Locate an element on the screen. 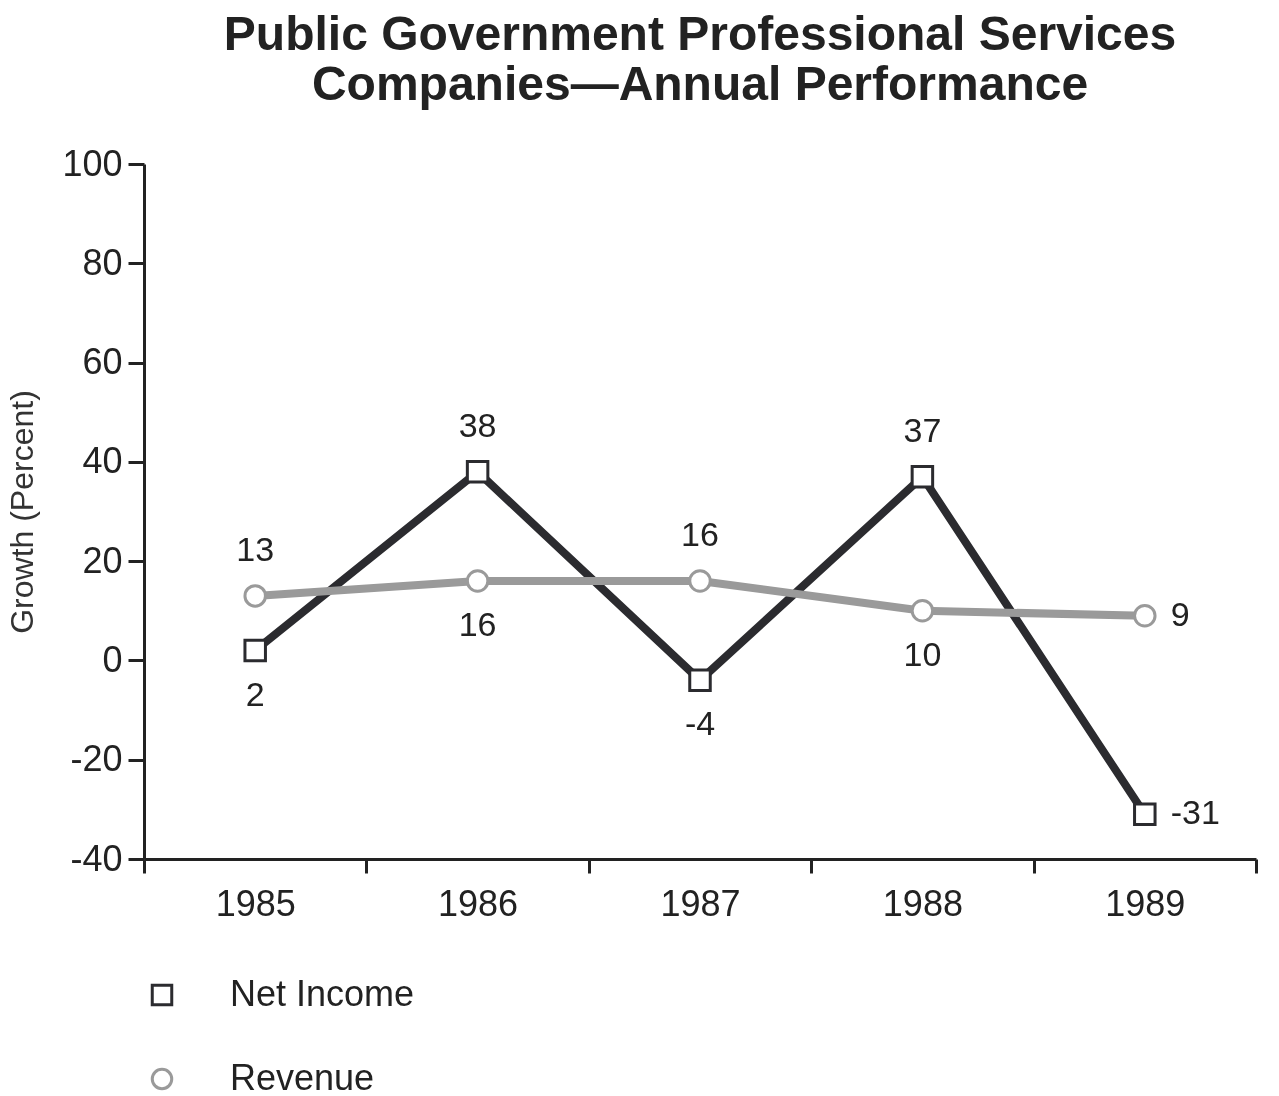 Image resolution: width=1279 pixels, height=1096 pixels. data-label: -4 is located at coordinates (700, 723).